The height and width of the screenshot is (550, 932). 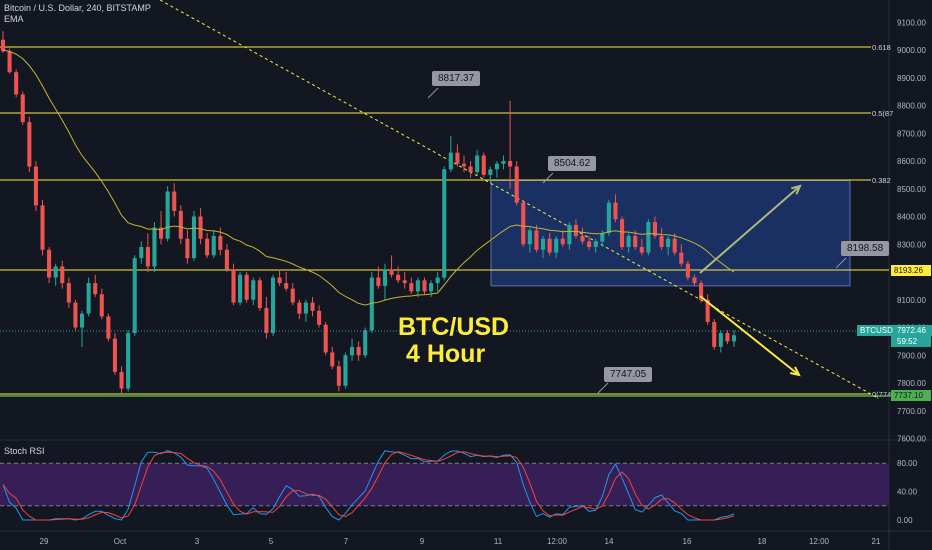 What do you see at coordinates (762, 541) in the screenshot?
I see `x-tick-label: 18` at bounding box center [762, 541].